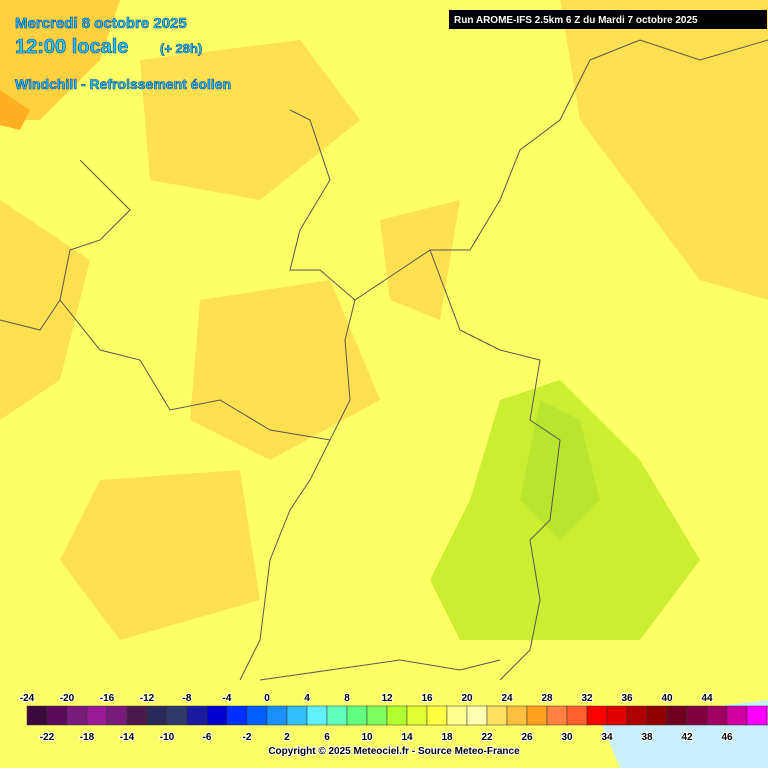 This screenshot has height=773, width=768. Describe the element at coordinates (267, 698) in the screenshot. I see `scale-label-top: 0` at that location.